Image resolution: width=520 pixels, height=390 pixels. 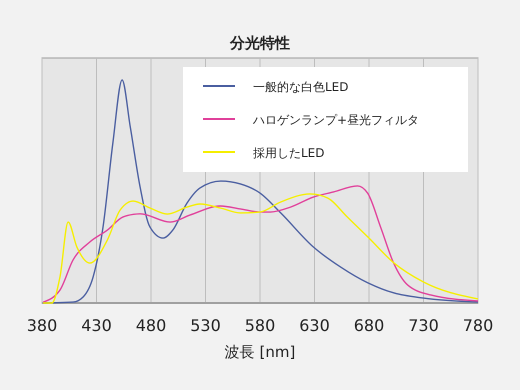 What do you see at coordinates (423, 325) in the screenshot?
I see `x-tick-label: 730` at bounding box center [423, 325].